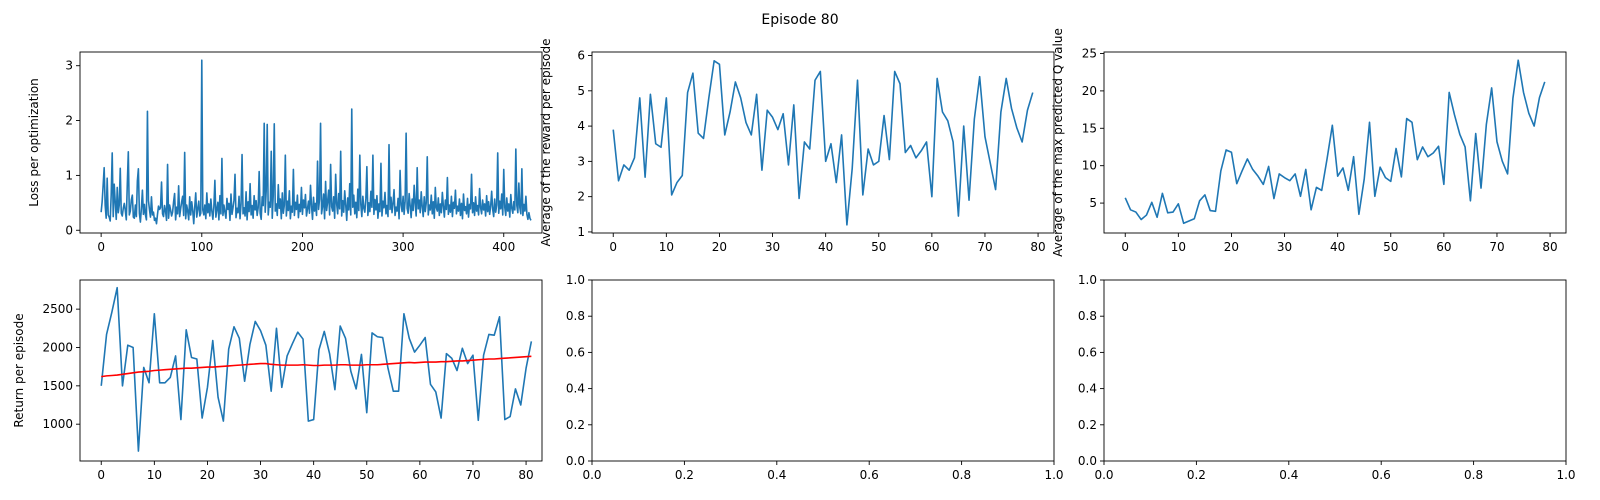  I want to click on reward-plot-x-tick-label: 20, so click(719, 247).